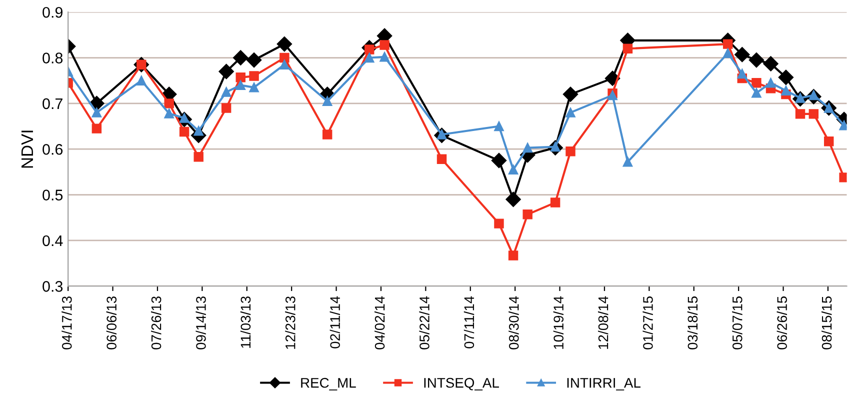 The height and width of the screenshot is (403, 851). I want to click on x-tick-label: 06/06/13, so click(111, 323).